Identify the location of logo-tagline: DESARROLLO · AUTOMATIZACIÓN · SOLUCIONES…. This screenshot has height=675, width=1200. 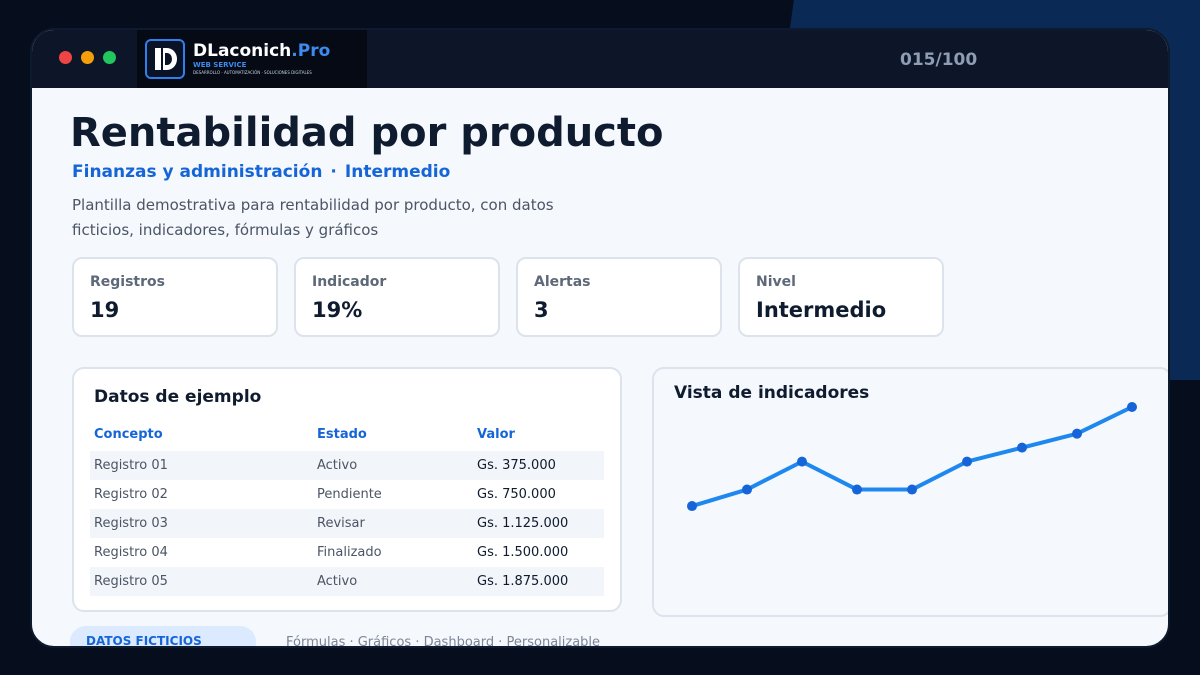
(252, 72).